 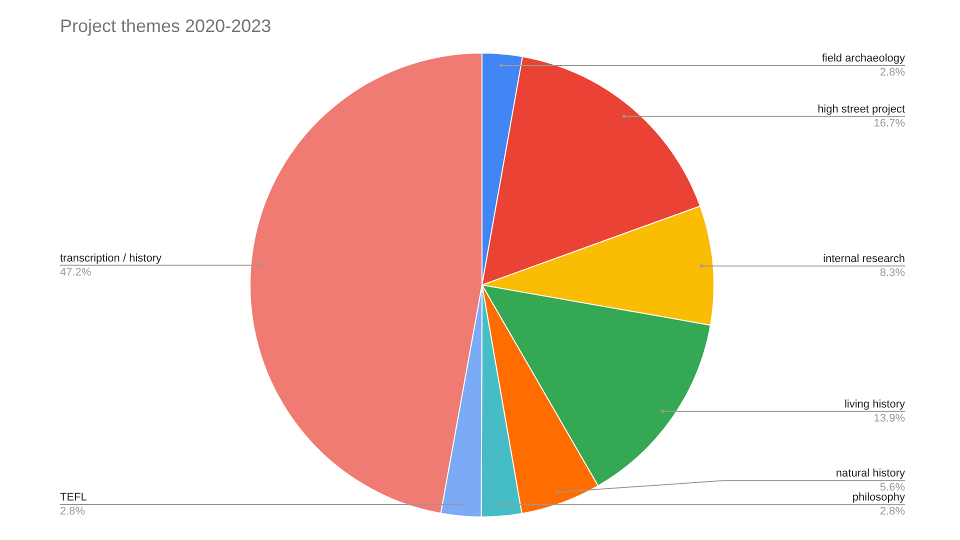 I want to click on data-label: 16.7%, so click(x=890, y=123).